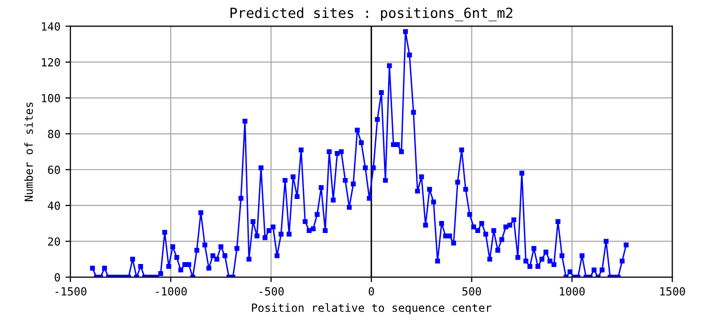 This screenshot has height=328, width=704. Describe the element at coordinates (54, 205) in the screenshot. I see `y-tick-label: 40` at that location.